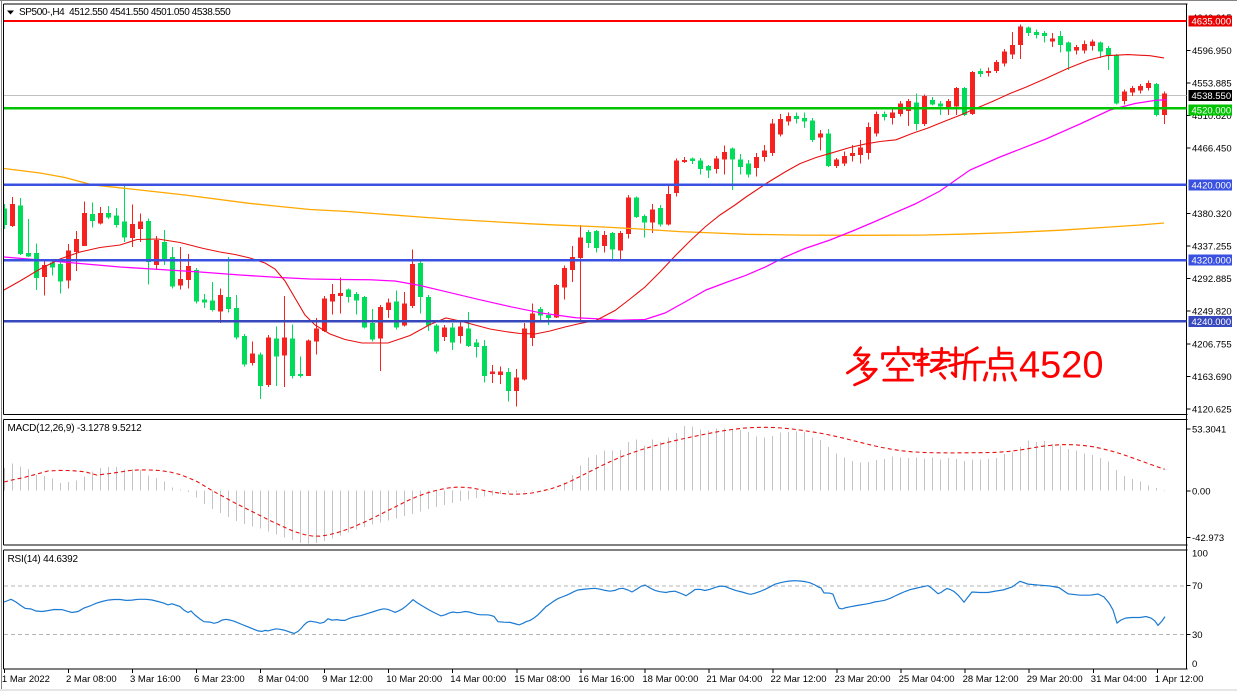 This screenshot has height=693, width=1237. Describe the element at coordinates (1212, 322) in the screenshot. I see `svg-text: 4240.000` at that location.